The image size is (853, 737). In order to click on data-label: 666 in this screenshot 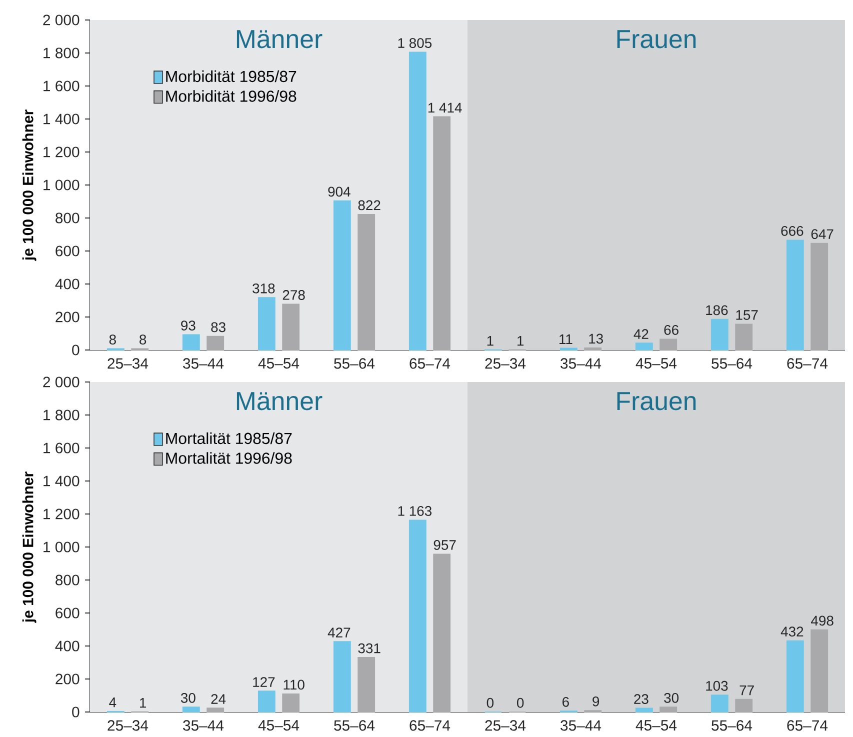, I will do `click(792, 231)`.